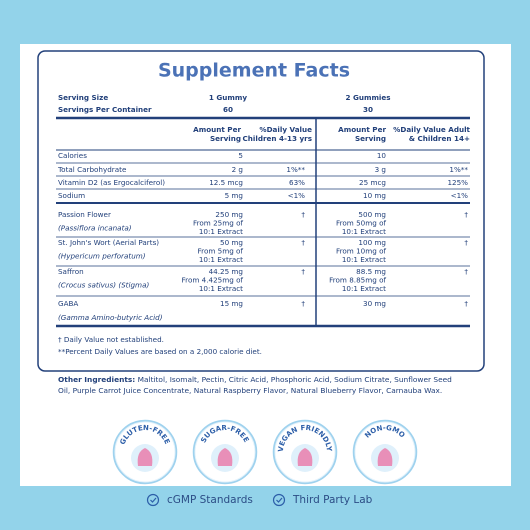 This screenshot has height=530, width=530. What do you see at coordinates (108, 242) in the screenshot?
I see `nutrient-name: St. John's Wort (Aerial Parts)` at bounding box center [108, 242].